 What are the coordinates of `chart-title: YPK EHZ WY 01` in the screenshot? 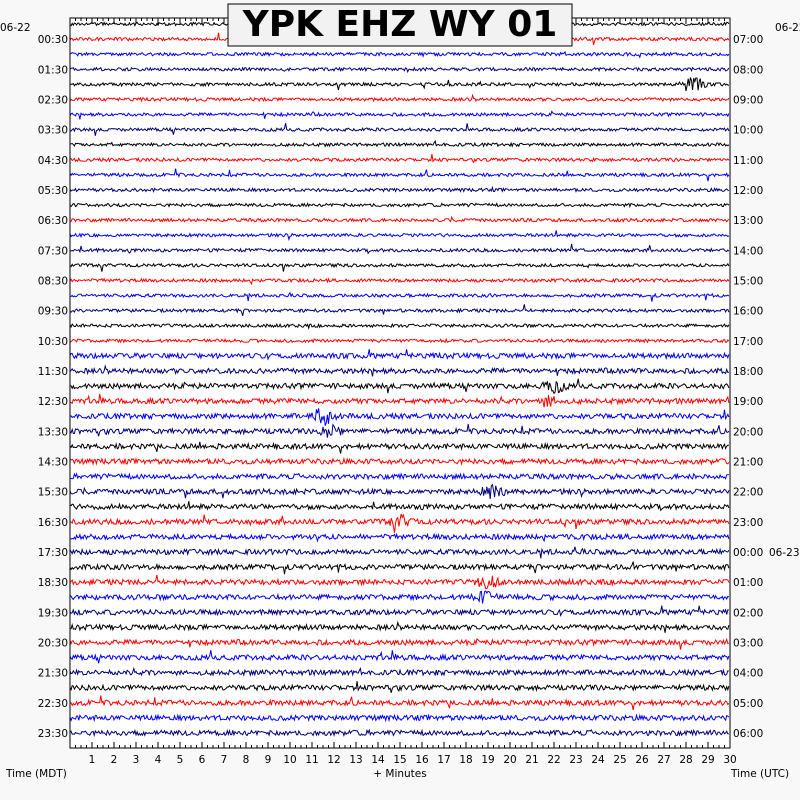 It's located at (400, 24).